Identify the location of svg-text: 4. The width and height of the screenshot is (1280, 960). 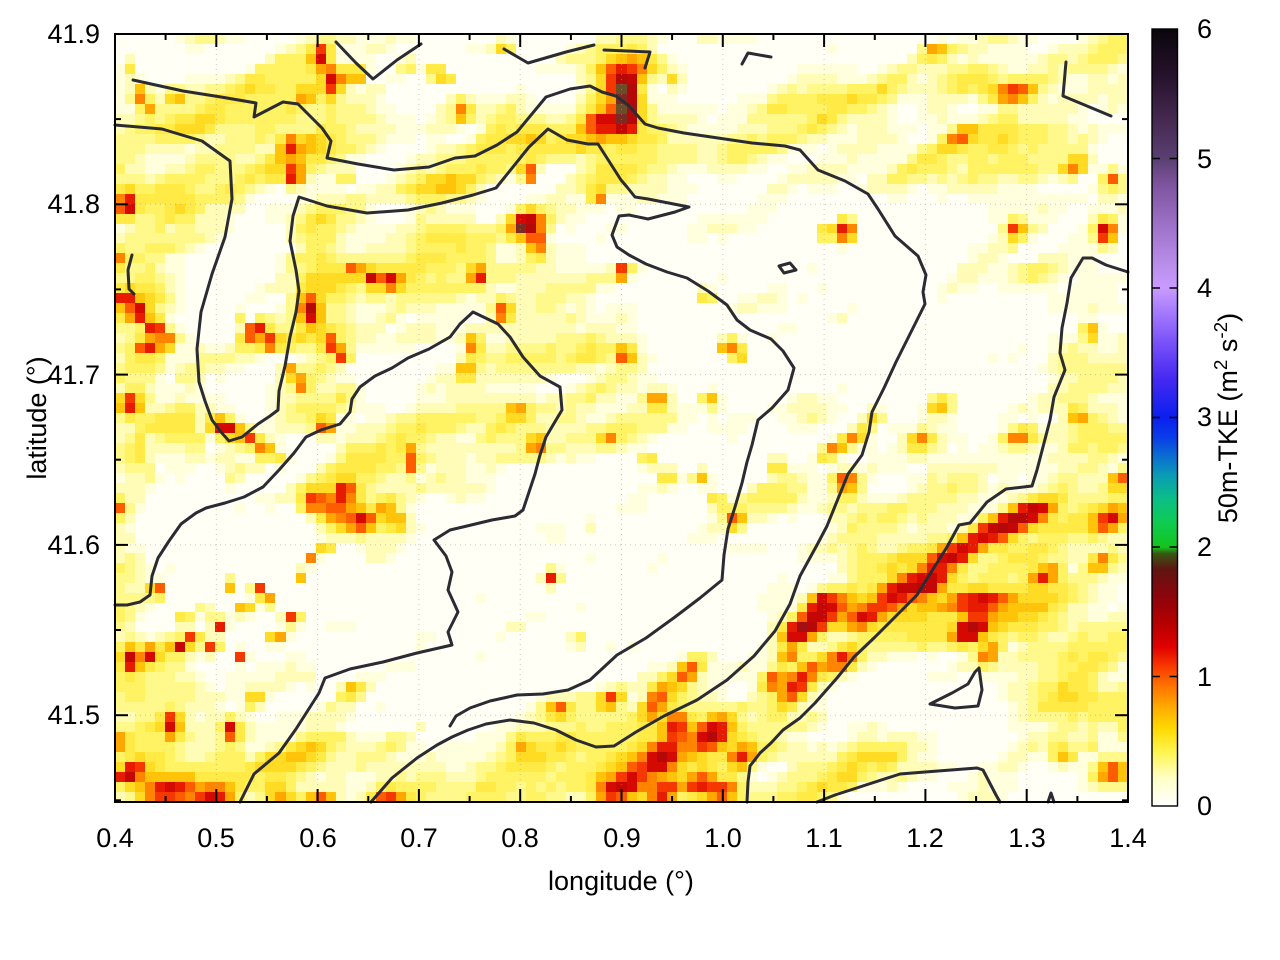
(1204, 288).